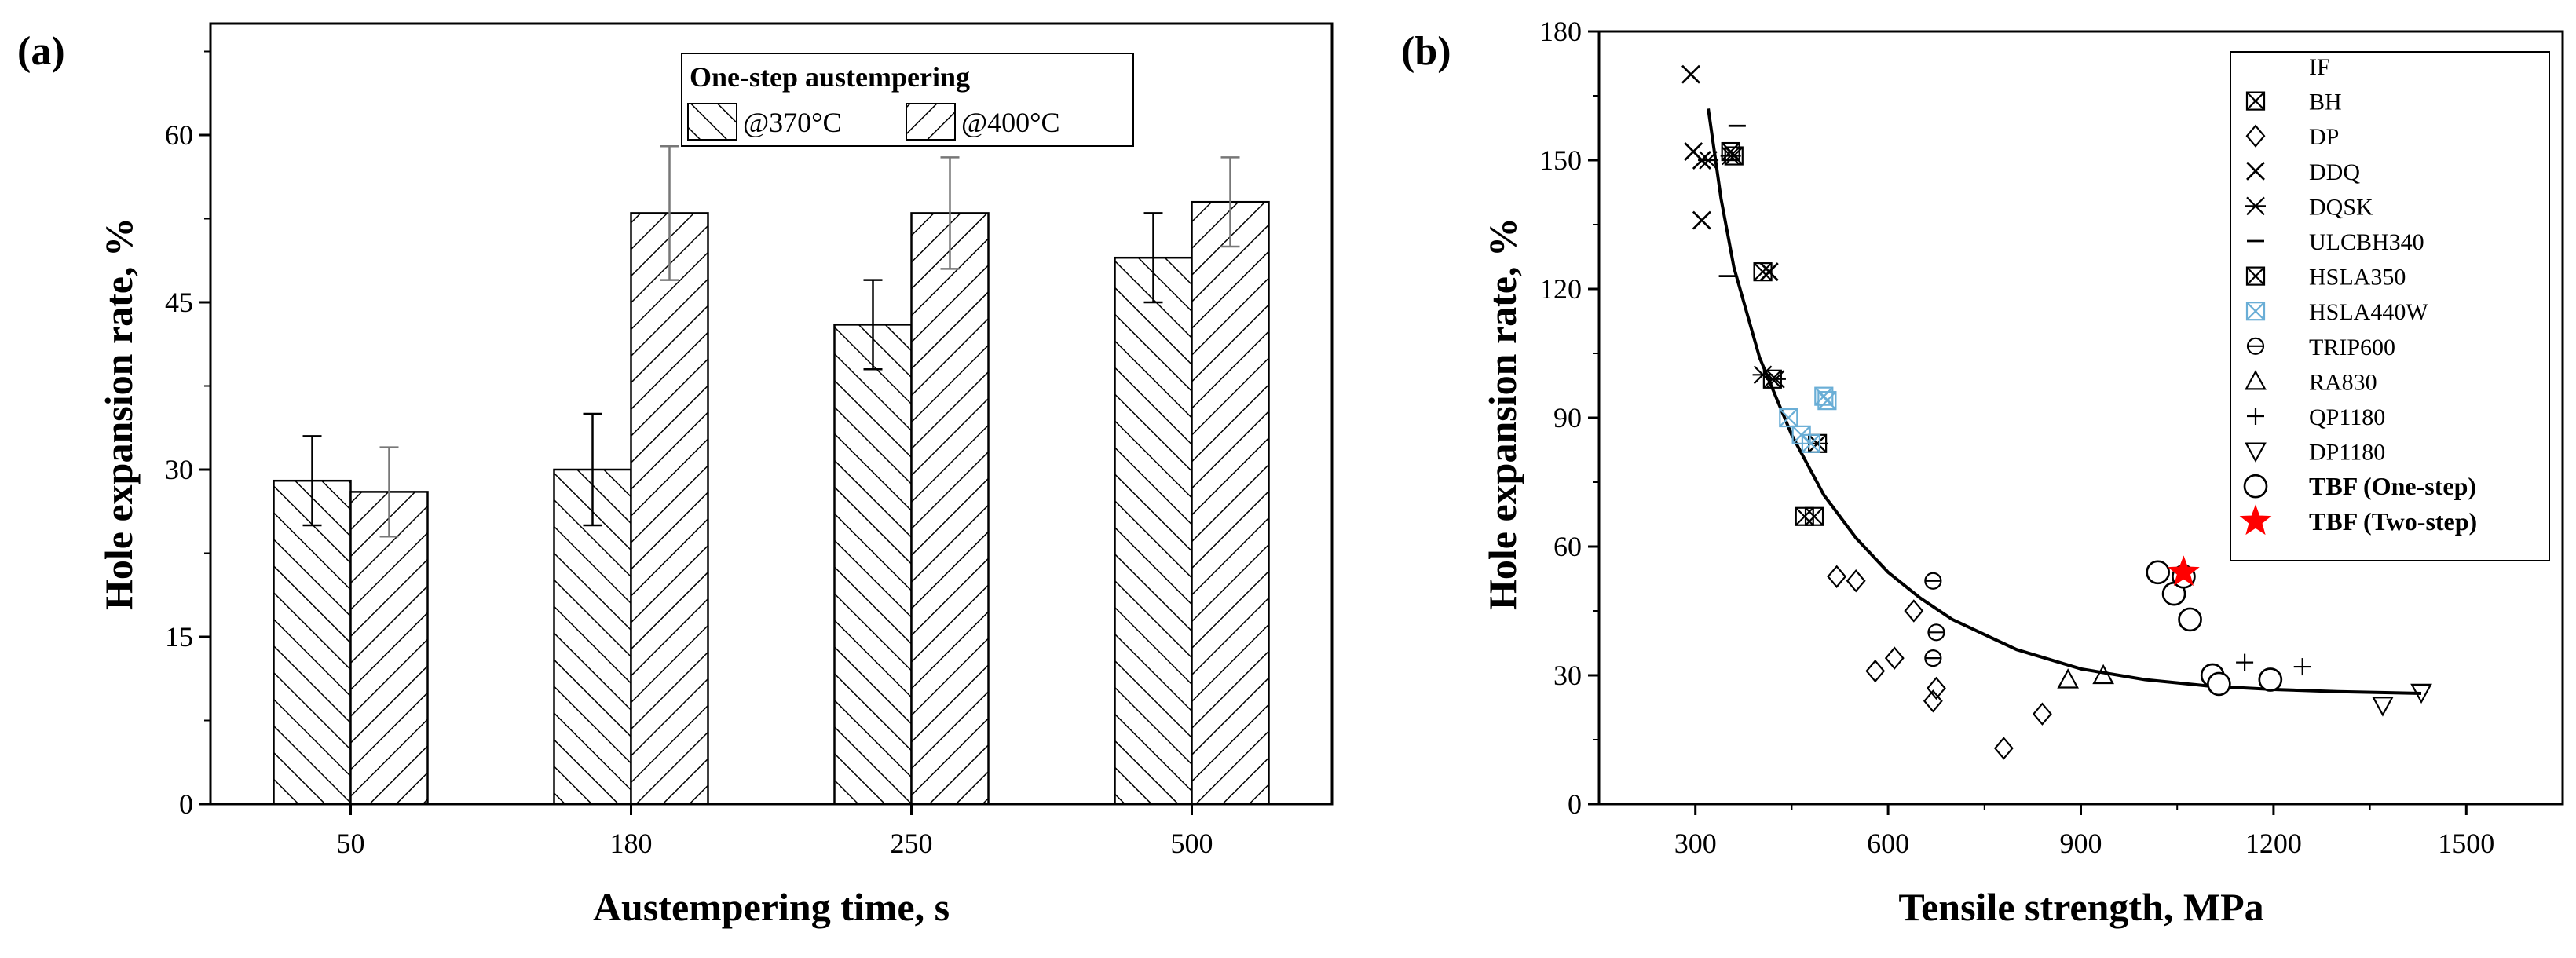 The image size is (2576, 958). Describe the element at coordinates (2081, 843) in the screenshot. I see `x-tick-label-b: 900` at that location.